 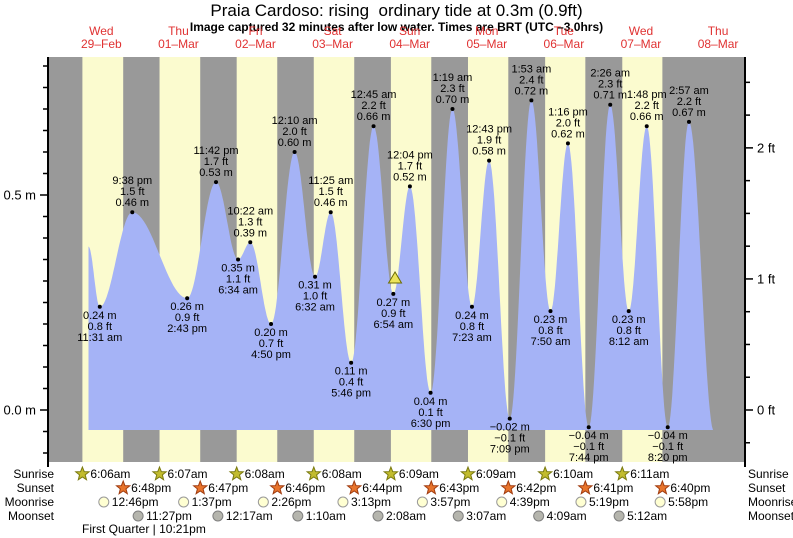 I want to click on right-axis-label: 2 ft, so click(x=766, y=147).